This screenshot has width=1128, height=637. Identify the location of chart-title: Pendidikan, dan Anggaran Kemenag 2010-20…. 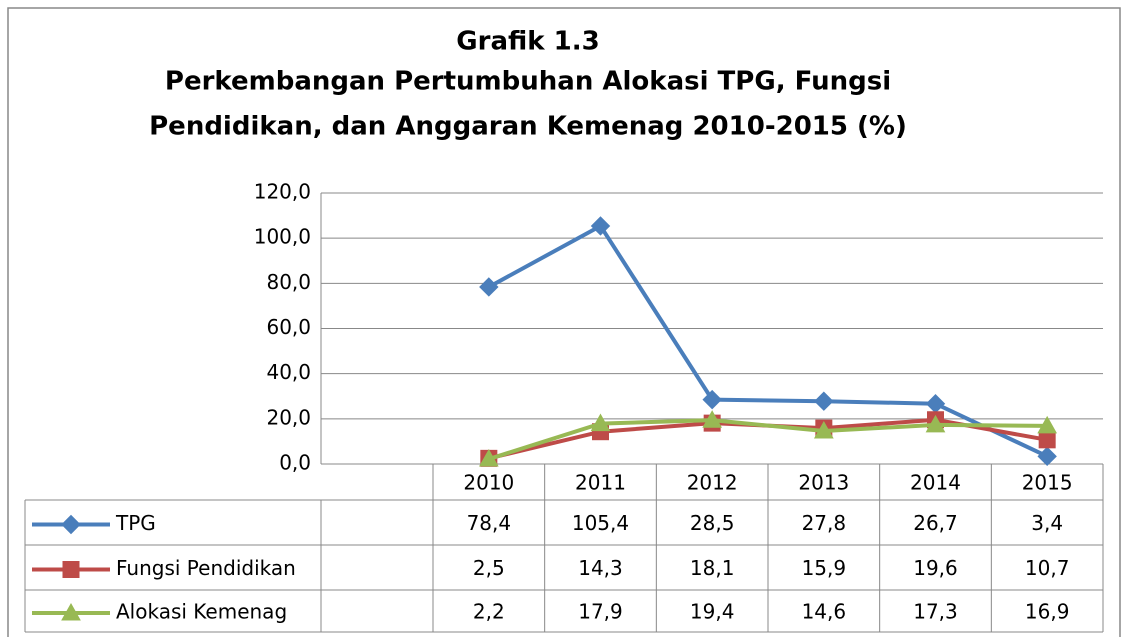
(528, 127).